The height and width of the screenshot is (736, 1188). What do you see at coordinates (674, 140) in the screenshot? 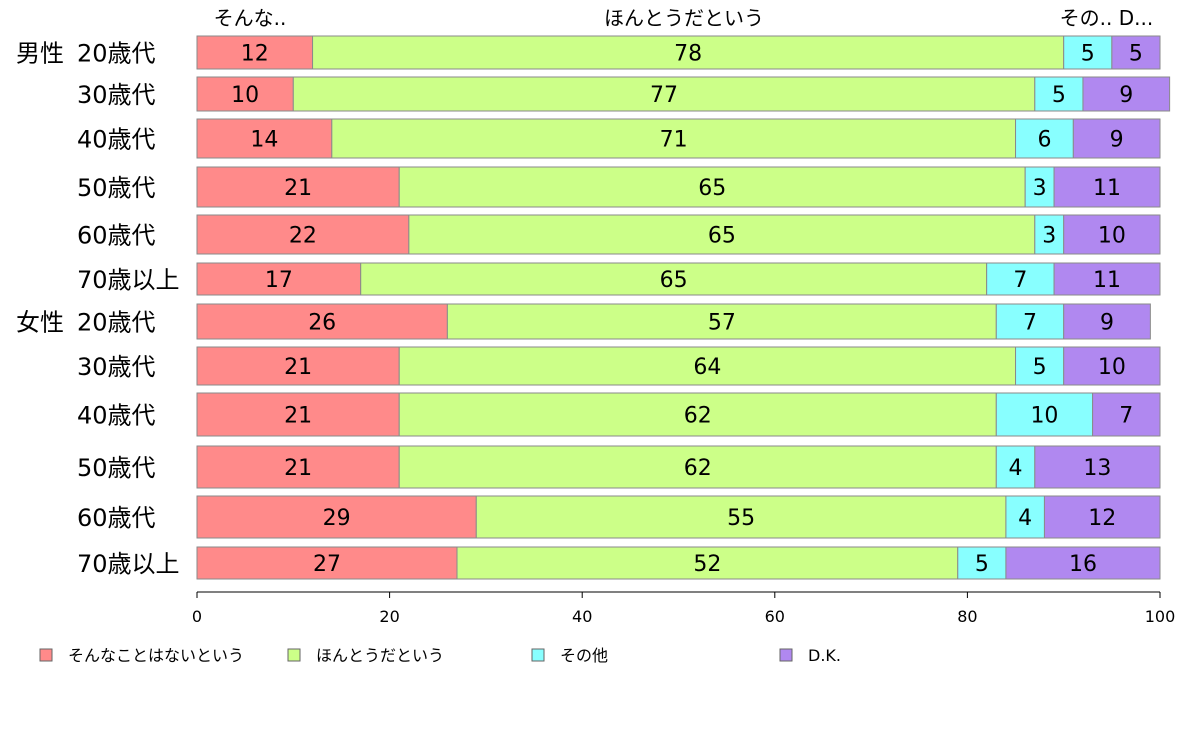
I see `data-label: 71` at bounding box center [674, 140].